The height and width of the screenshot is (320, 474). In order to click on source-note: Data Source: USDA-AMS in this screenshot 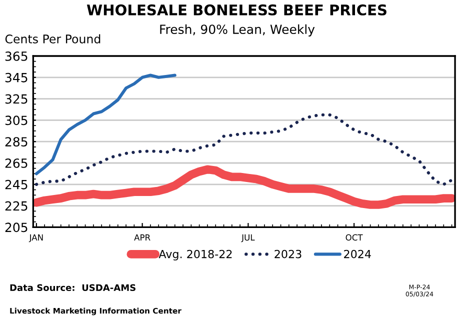, I will do `click(73, 288)`.